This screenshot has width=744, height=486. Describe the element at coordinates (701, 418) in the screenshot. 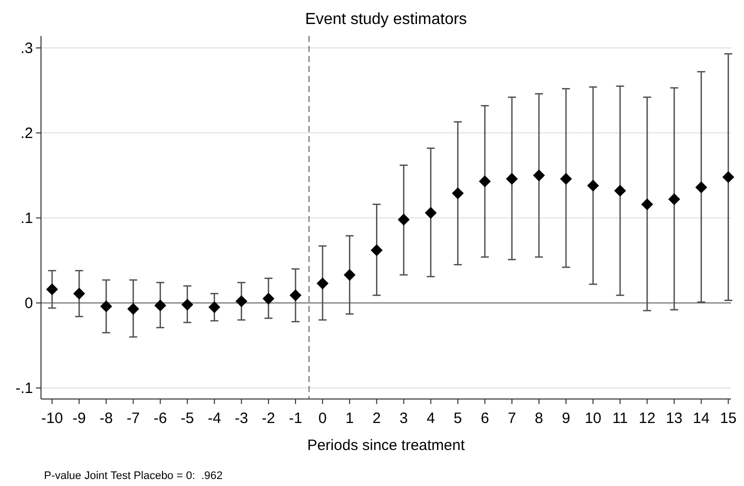

I see `x-tick-label: 14` at that location.